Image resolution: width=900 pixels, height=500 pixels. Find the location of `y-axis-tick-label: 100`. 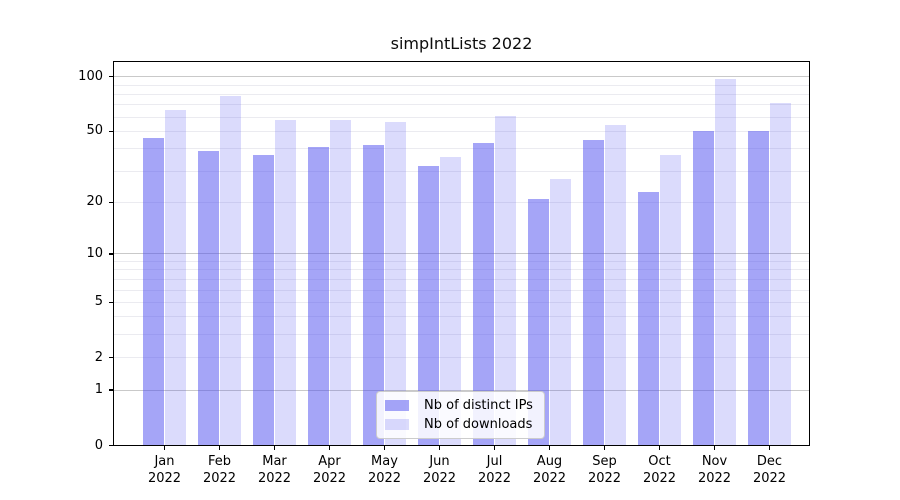

y-axis-tick-label: 100 is located at coordinates (90, 76).